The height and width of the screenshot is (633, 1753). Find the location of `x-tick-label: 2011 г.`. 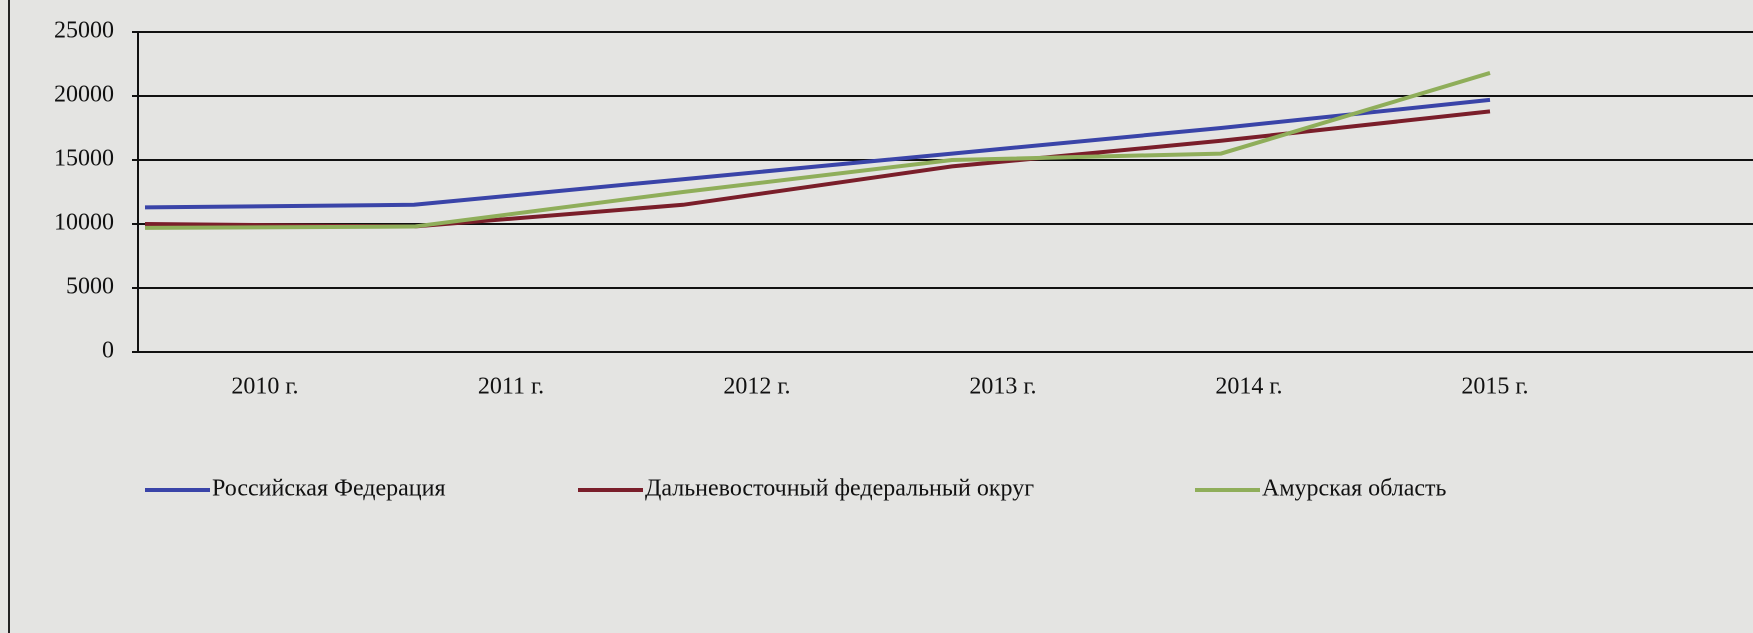

x-tick-label: 2011 г. is located at coordinates (511, 387).